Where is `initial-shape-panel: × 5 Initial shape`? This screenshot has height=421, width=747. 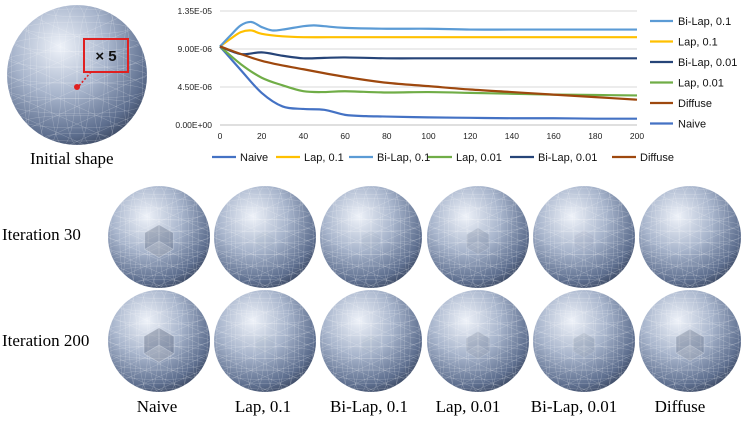 initial-shape-panel: × 5 Initial shape is located at coordinates (80, 87).